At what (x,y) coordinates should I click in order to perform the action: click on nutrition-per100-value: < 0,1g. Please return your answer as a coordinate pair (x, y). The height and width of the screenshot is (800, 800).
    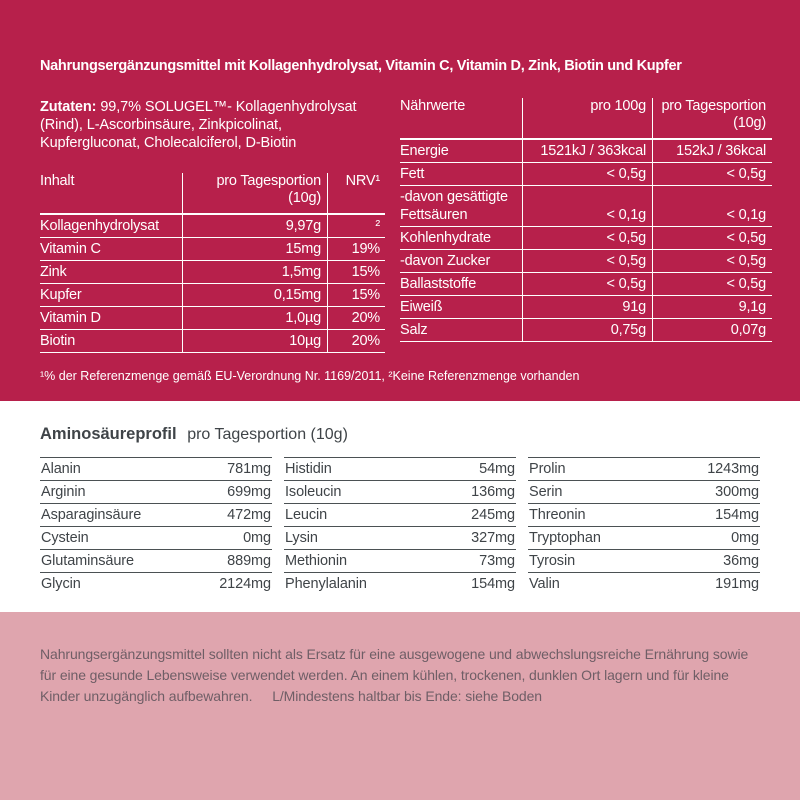
    Looking at the image, I should click on (587, 206).